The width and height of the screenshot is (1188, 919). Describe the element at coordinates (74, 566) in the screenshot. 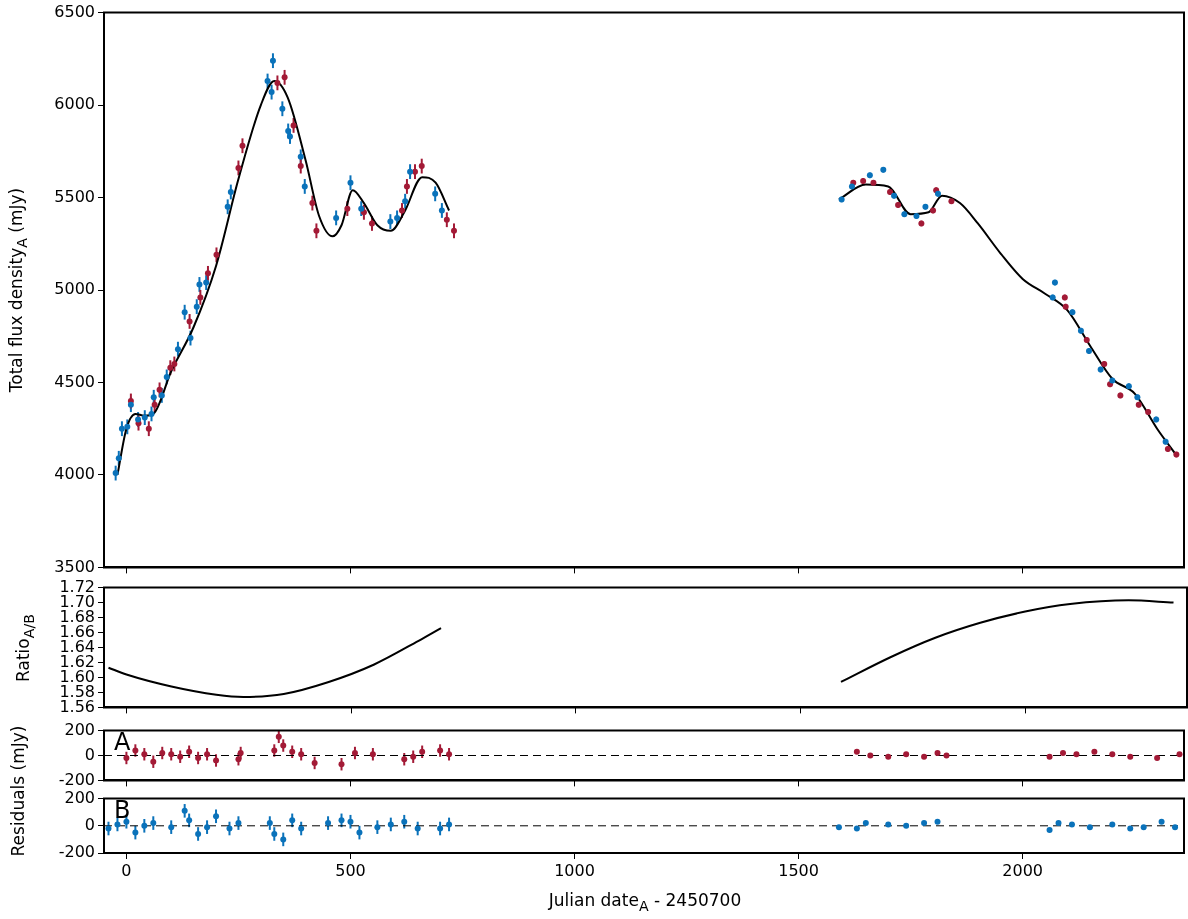

I see `y-tick-label: 3500` at that location.